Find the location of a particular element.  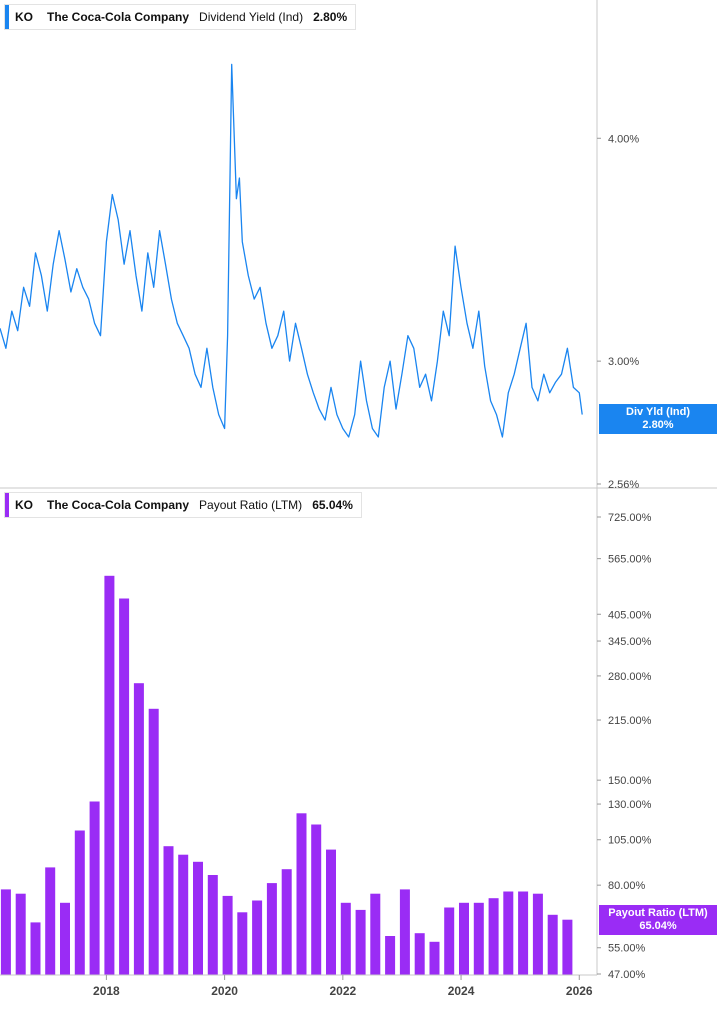

payout-tick-label: 55.00% is located at coordinates (627, 949).